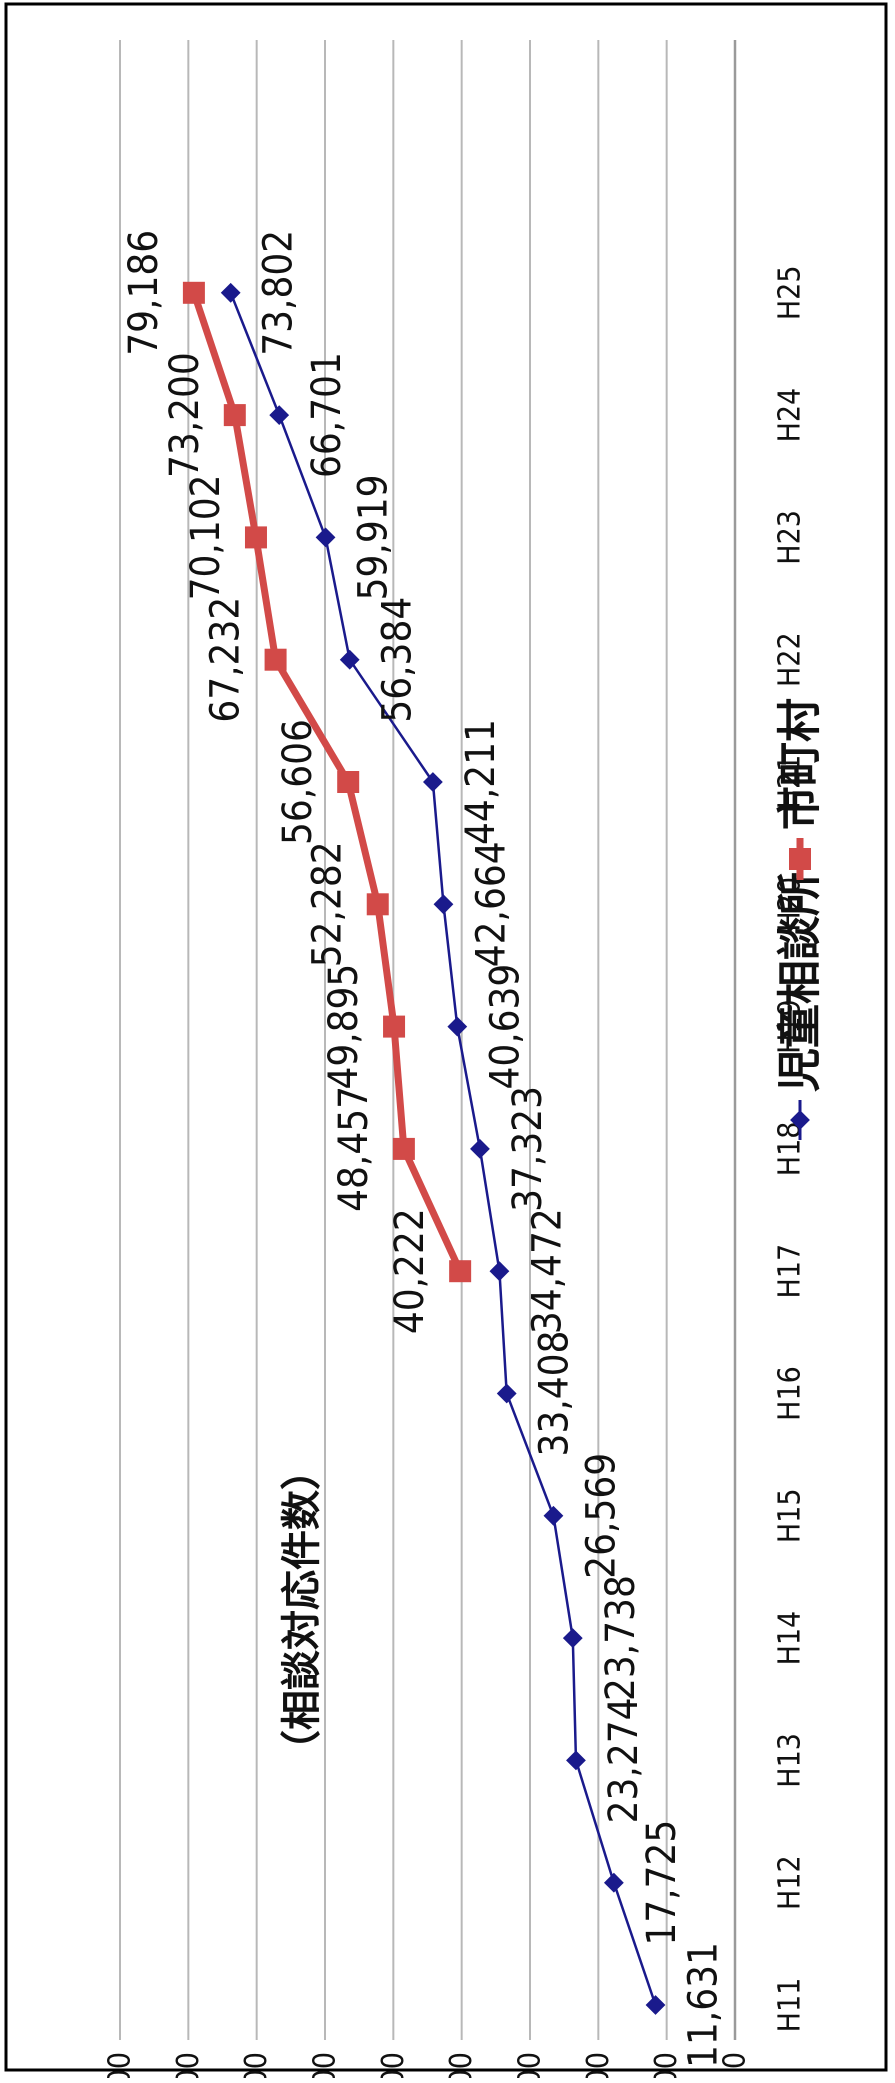  Describe the element at coordinates (256, 2065) in the screenshot. I see `y-tick-label: 70,000` at that location.